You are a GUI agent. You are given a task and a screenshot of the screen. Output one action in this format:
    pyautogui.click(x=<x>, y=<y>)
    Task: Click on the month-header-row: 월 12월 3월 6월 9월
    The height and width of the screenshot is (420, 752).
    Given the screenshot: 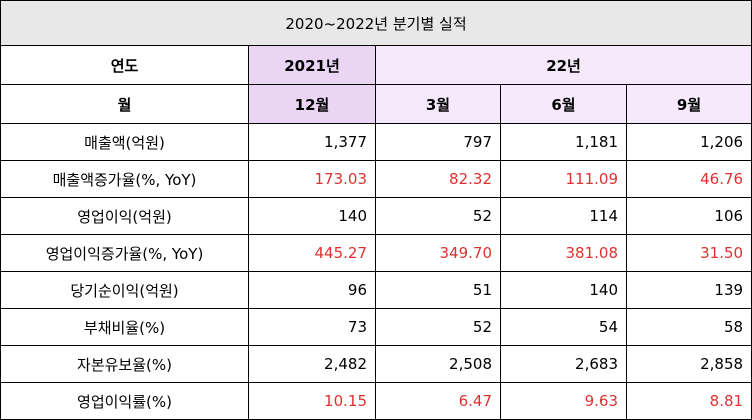 What is the action you would take?
    pyautogui.click(x=376, y=104)
    